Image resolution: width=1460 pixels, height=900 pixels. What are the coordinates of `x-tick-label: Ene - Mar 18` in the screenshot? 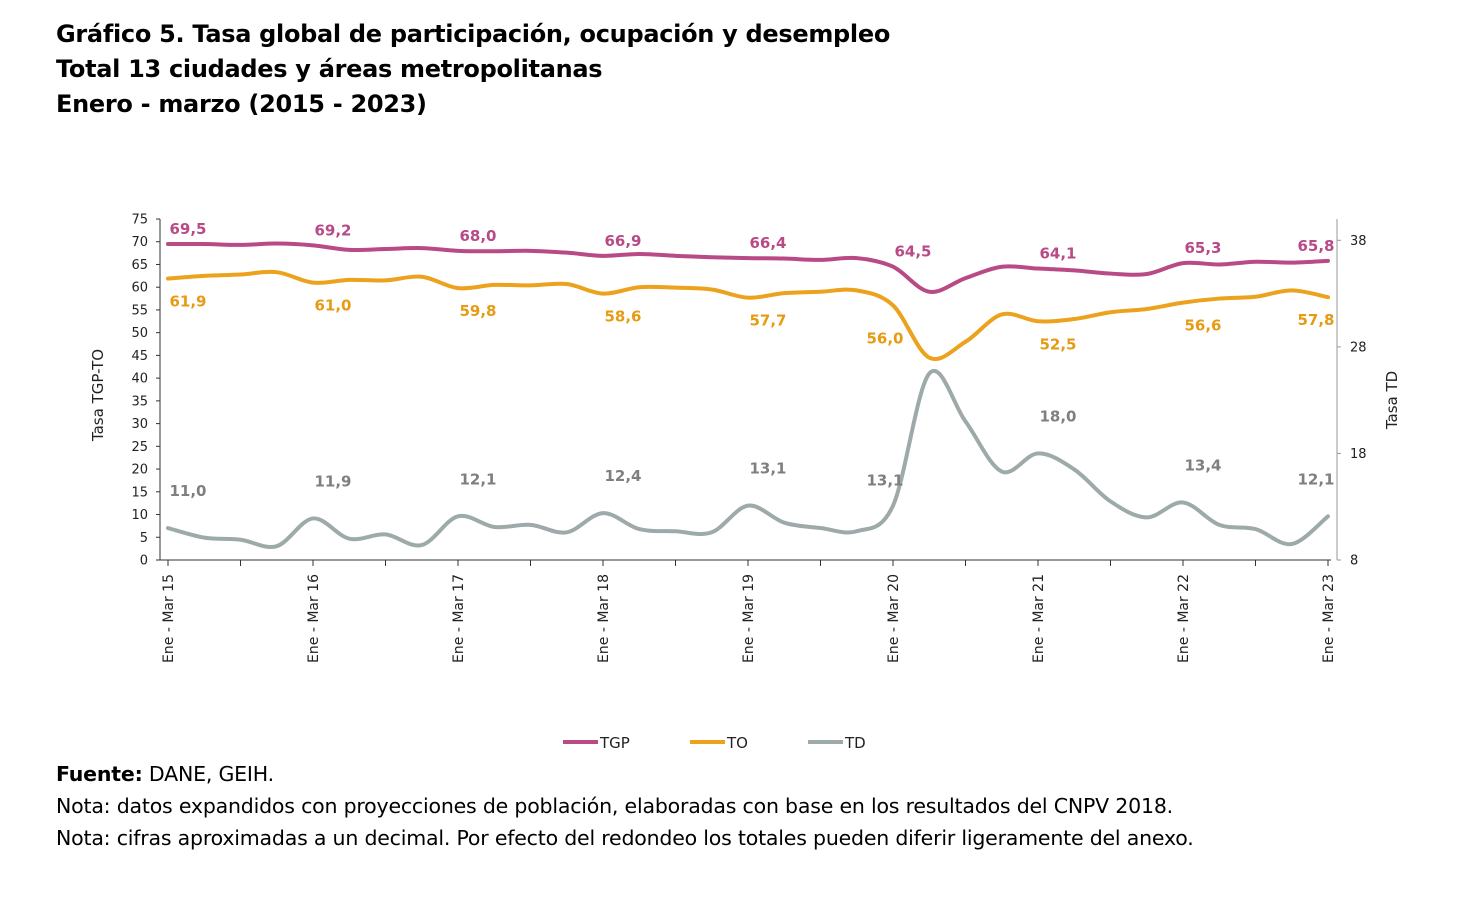 It's located at (604, 618).